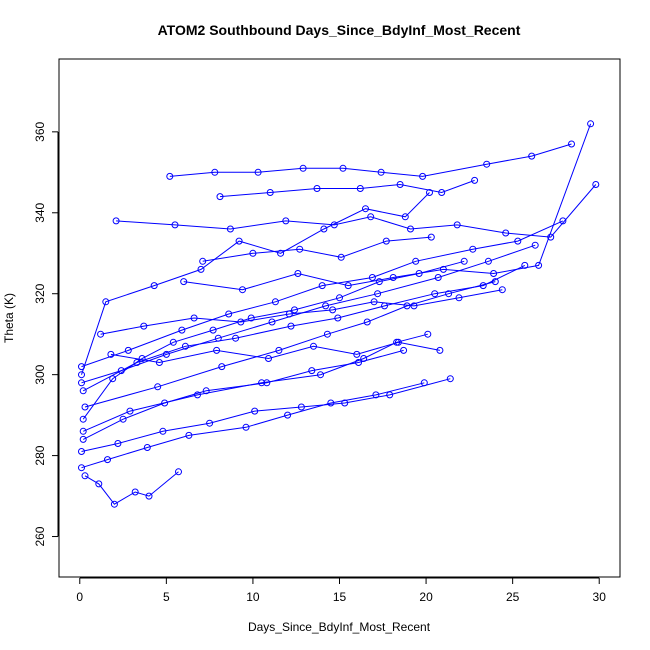 The width and height of the screenshot is (650, 650). Describe the element at coordinates (40, 374) in the screenshot. I see `y-tick-label: 300` at that location.